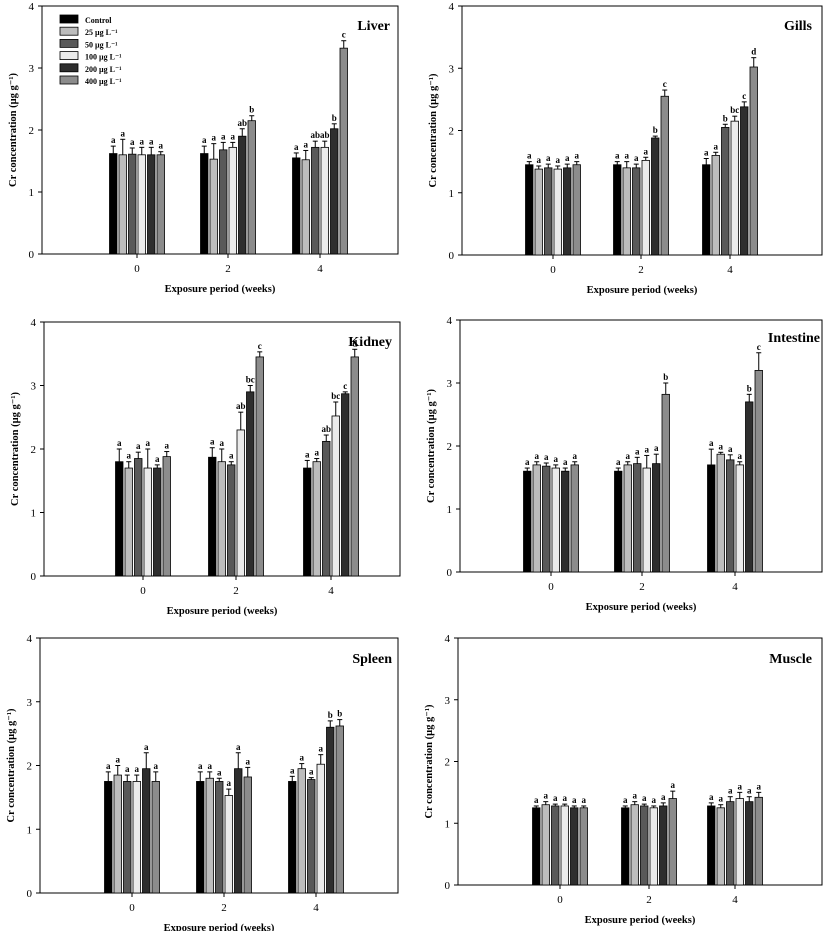 This screenshot has height=931, width=827. Describe the element at coordinates (30, 639) in the screenshot. I see `y-tick-label: 4` at that location.